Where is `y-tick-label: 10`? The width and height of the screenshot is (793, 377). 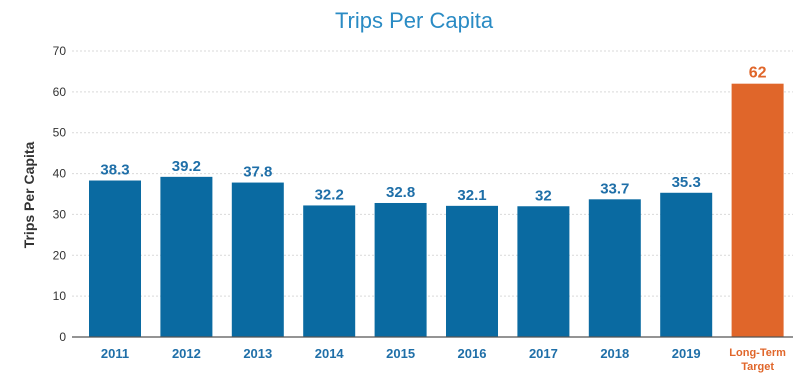 y-tick-label: 10 is located at coordinates (60, 296).